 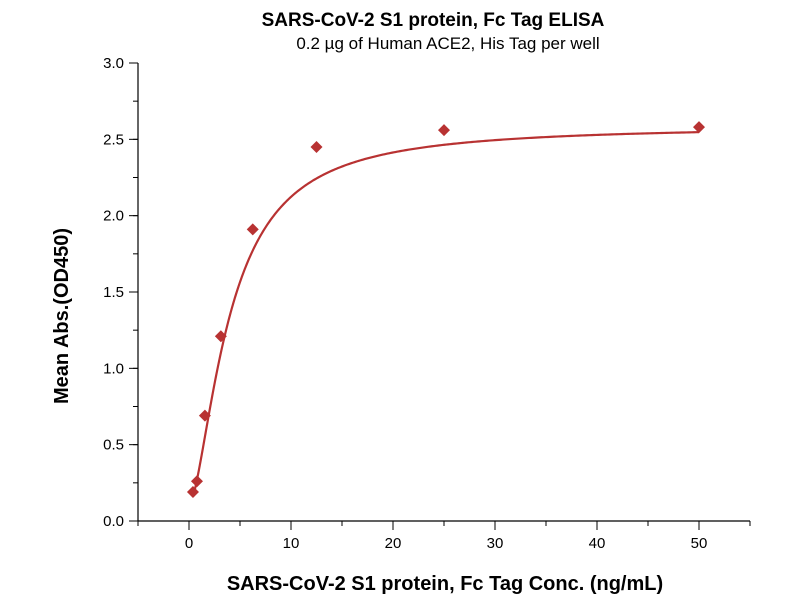 What do you see at coordinates (113, 63) in the screenshot?
I see `y-tick-label: 3.0` at bounding box center [113, 63].